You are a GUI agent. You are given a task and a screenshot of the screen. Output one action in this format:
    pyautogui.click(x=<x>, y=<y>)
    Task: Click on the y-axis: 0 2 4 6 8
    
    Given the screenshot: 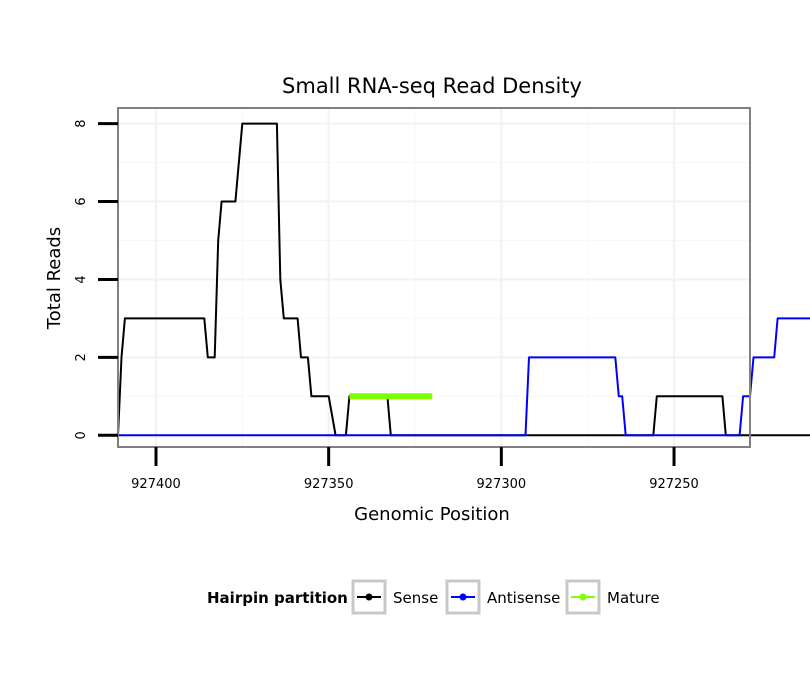 What is the action you would take?
    pyautogui.click(x=96, y=279)
    